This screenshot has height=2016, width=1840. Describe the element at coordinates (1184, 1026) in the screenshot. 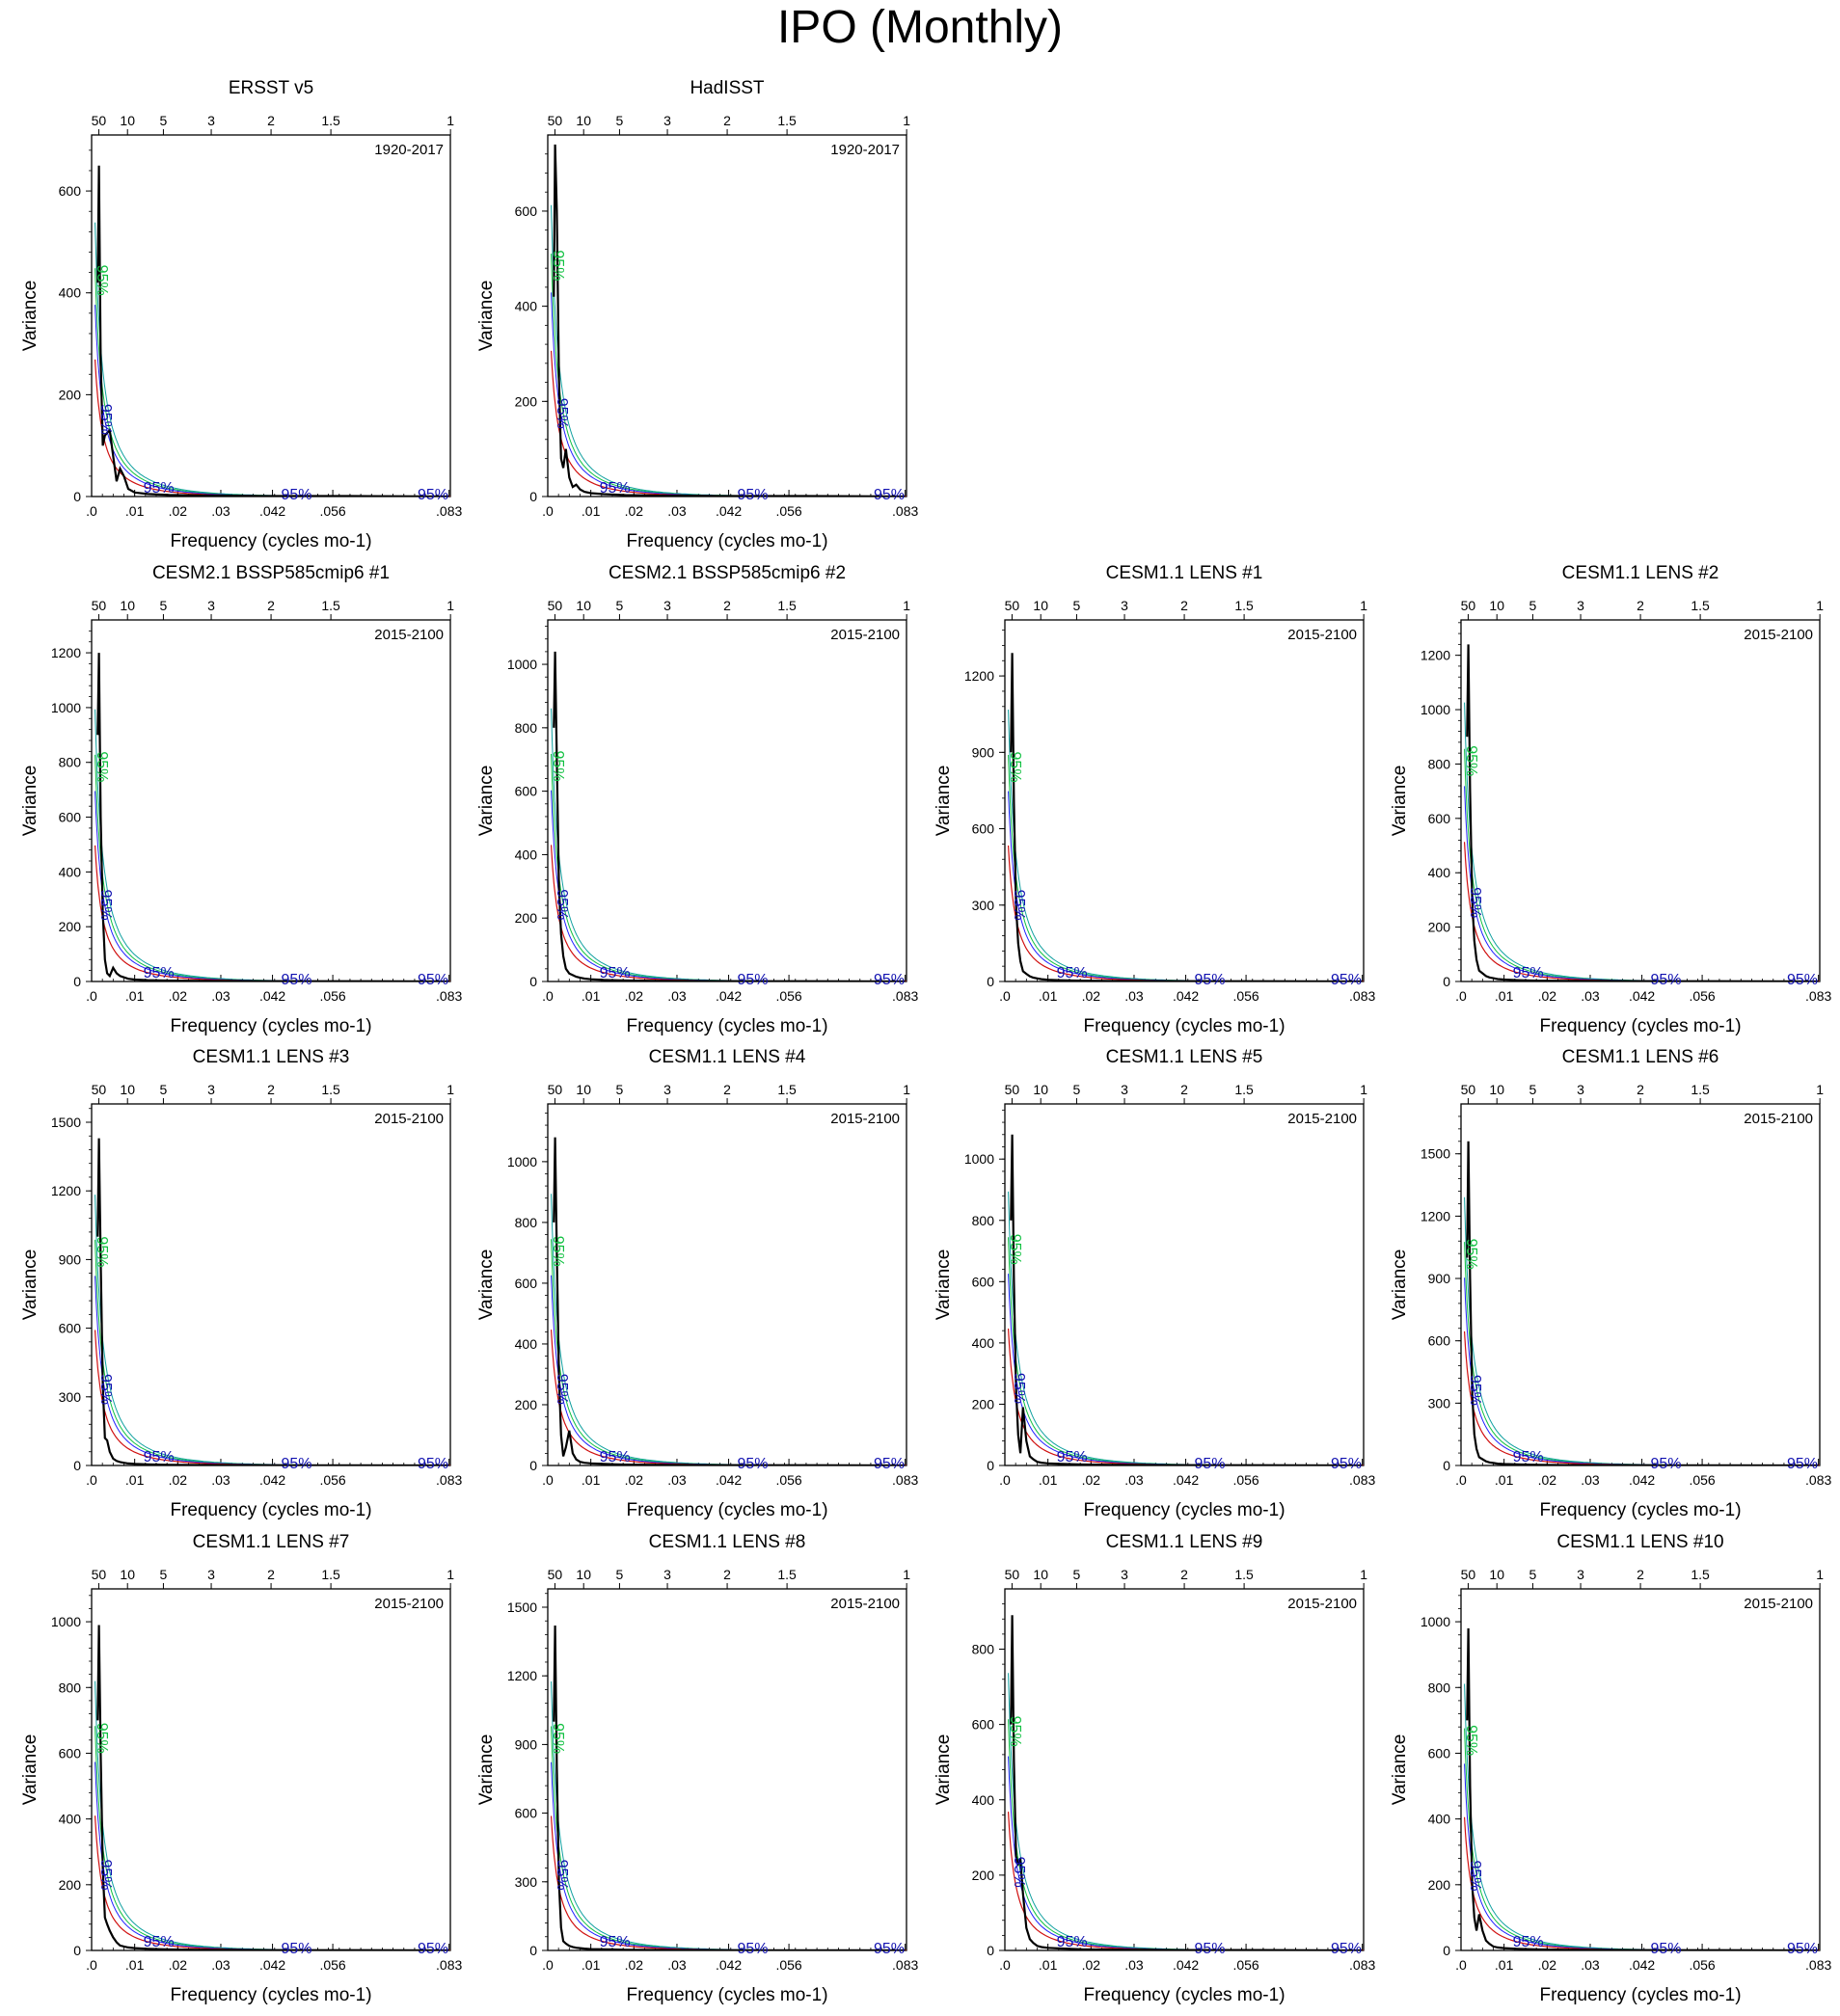

I see `x-axis-label: Frequency (cycles mo-1)` at that location.